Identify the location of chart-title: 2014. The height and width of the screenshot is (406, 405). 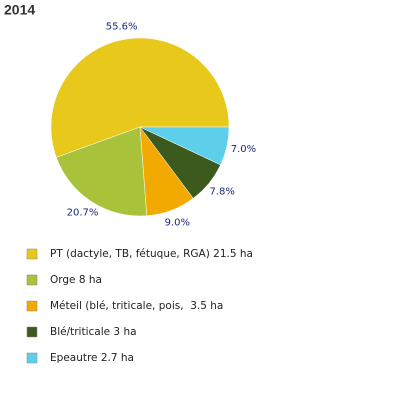
(19, 10).